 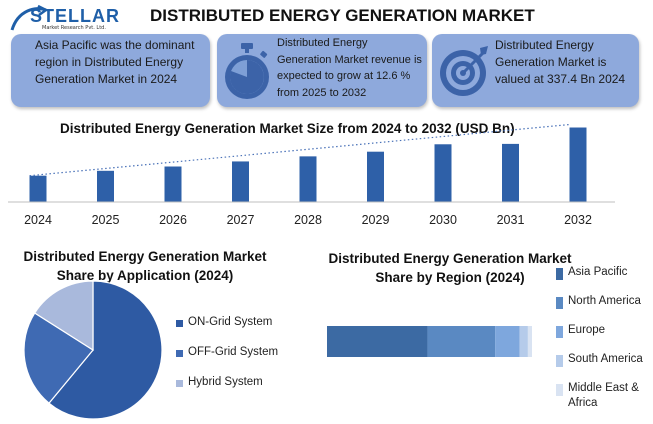 What do you see at coordinates (443, 220) in the screenshot?
I see `x-tick-label: 2030` at bounding box center [443, 220].